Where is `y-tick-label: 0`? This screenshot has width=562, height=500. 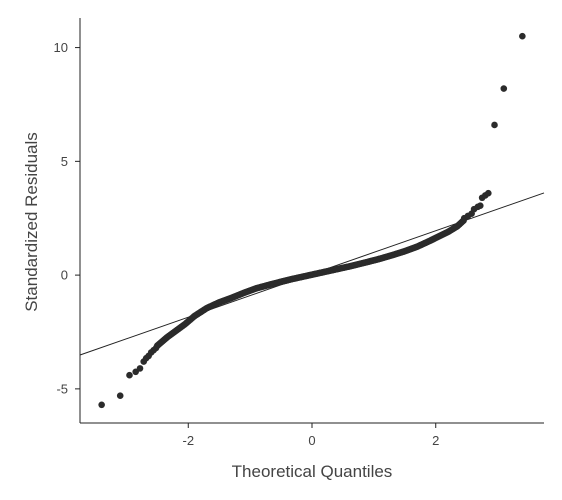 y-tick-label: 0 is located at coordinates (64, 275).